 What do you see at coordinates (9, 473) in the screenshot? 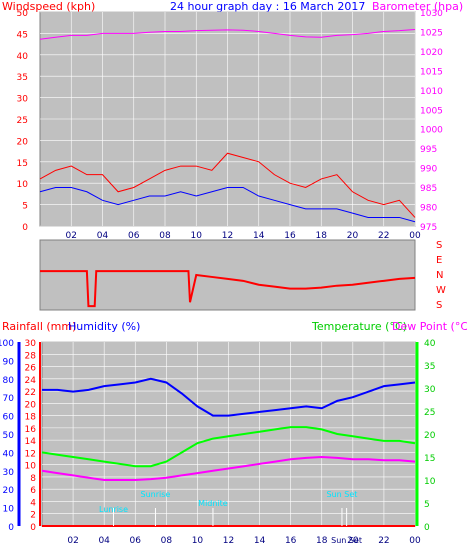
I see `humidity-tick-label: 30` at bounding box center [9, 473].